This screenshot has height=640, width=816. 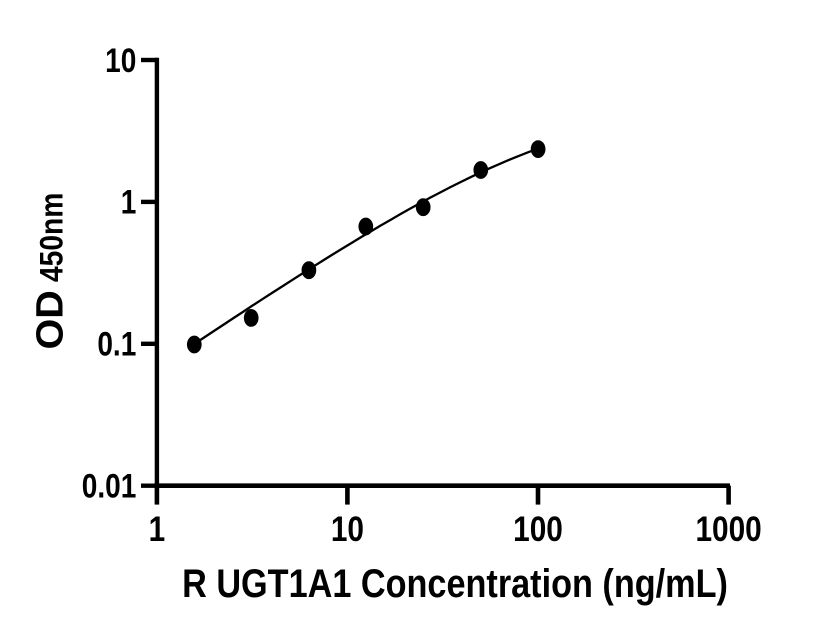 What do you see at coordinates (455, 582) in the screenshot?
I see `svg-text: R UGT1A1 Concentration (ng/mL)` at bounding box center [455, 582].